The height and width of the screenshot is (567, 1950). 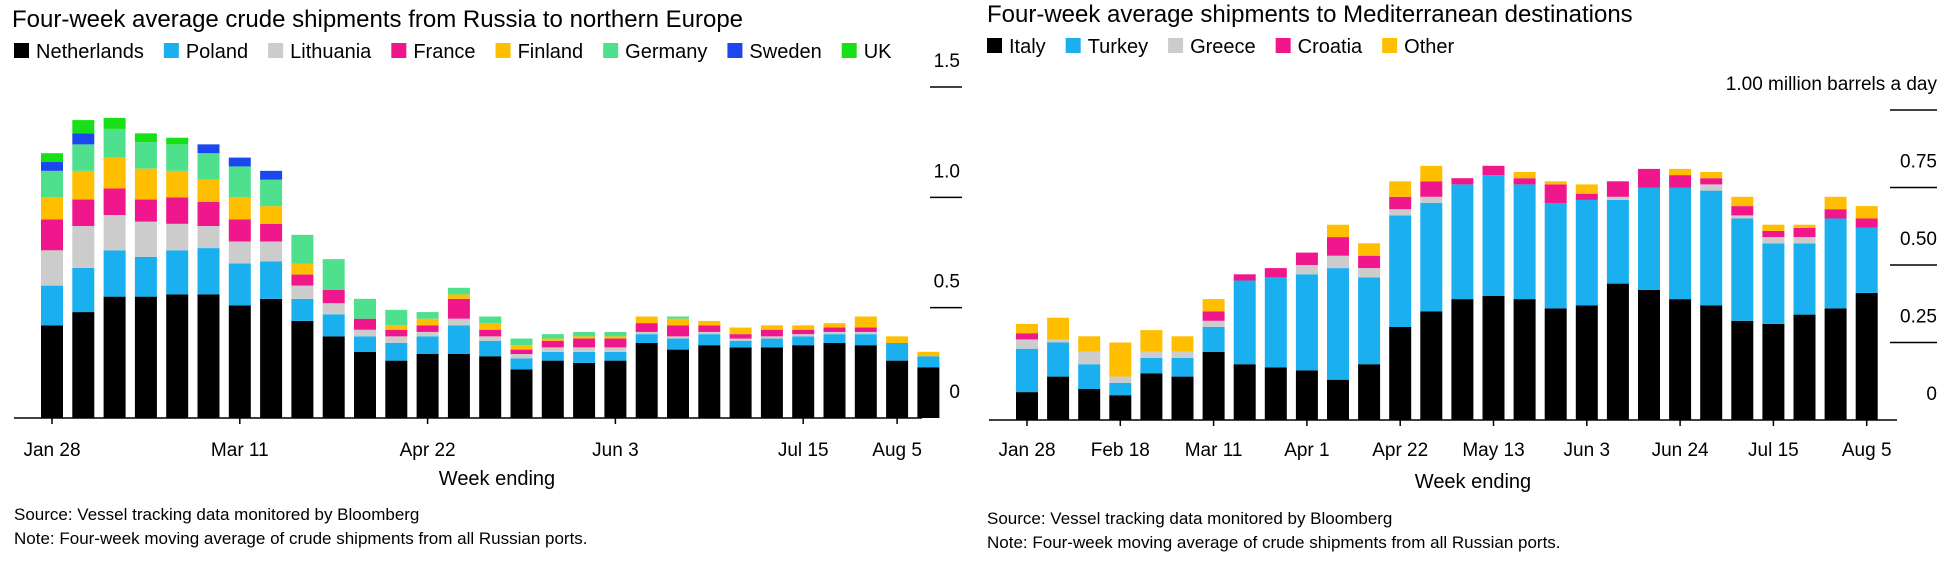 What do you see at coordinates (615, 343) in the screenshot?
I see `bar-france` at bounding box center [615, 343].